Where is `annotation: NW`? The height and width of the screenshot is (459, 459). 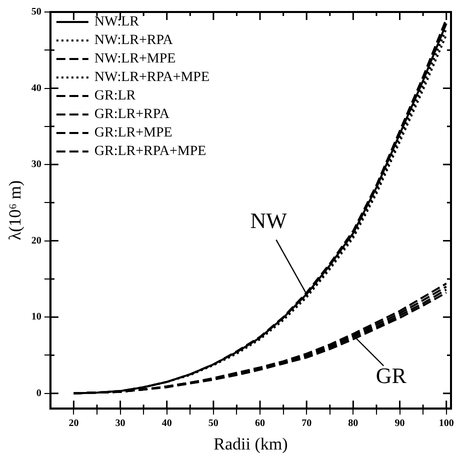 annotation: NW is located at coordinates (269, 220).